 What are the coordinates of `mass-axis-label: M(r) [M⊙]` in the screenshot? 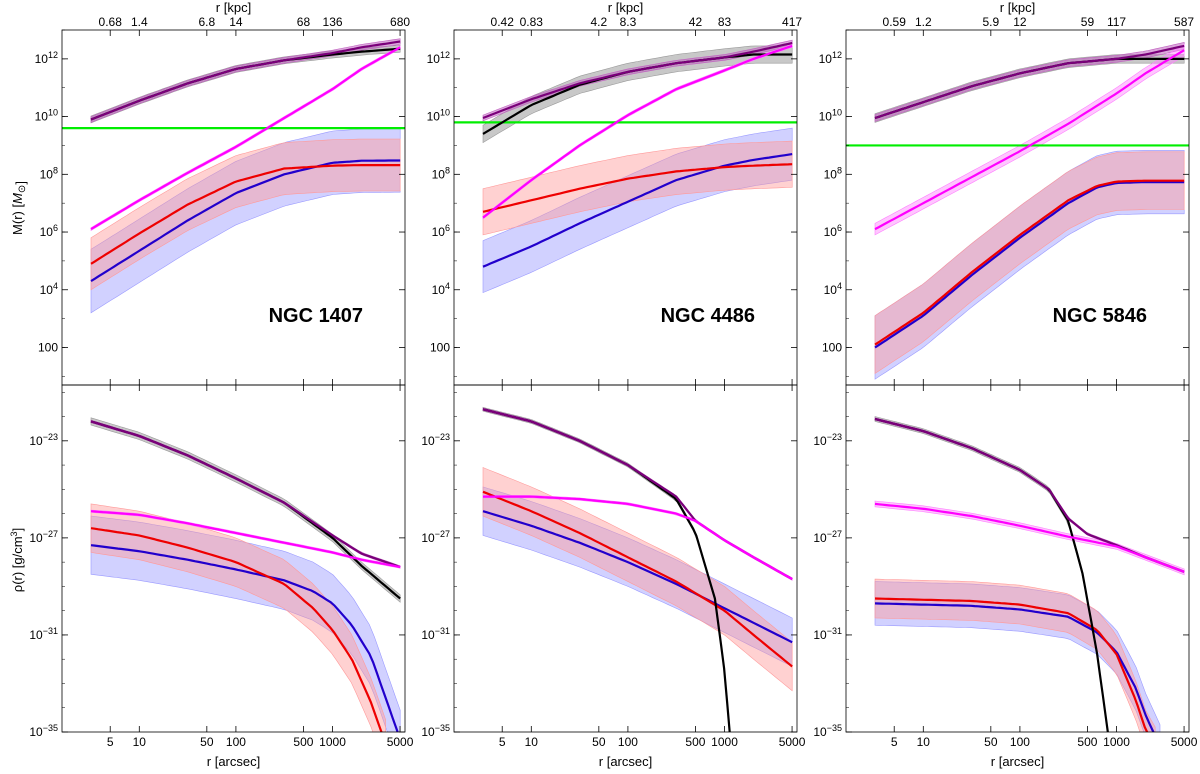 It's located at (19, 208).